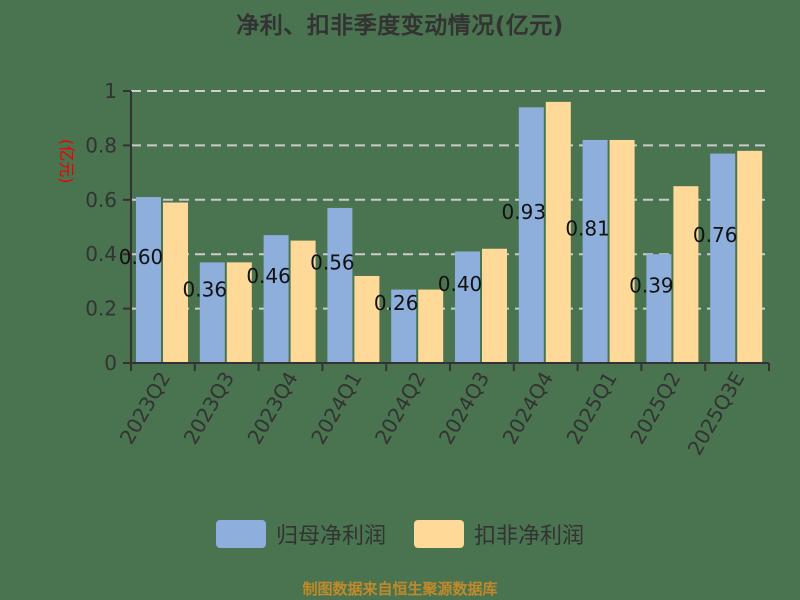 The image size is (800, 600). What do you see at coordinates (268, 276) in the screenshot?
I see `data-label: 0.46` at bounding box center [268, 276].